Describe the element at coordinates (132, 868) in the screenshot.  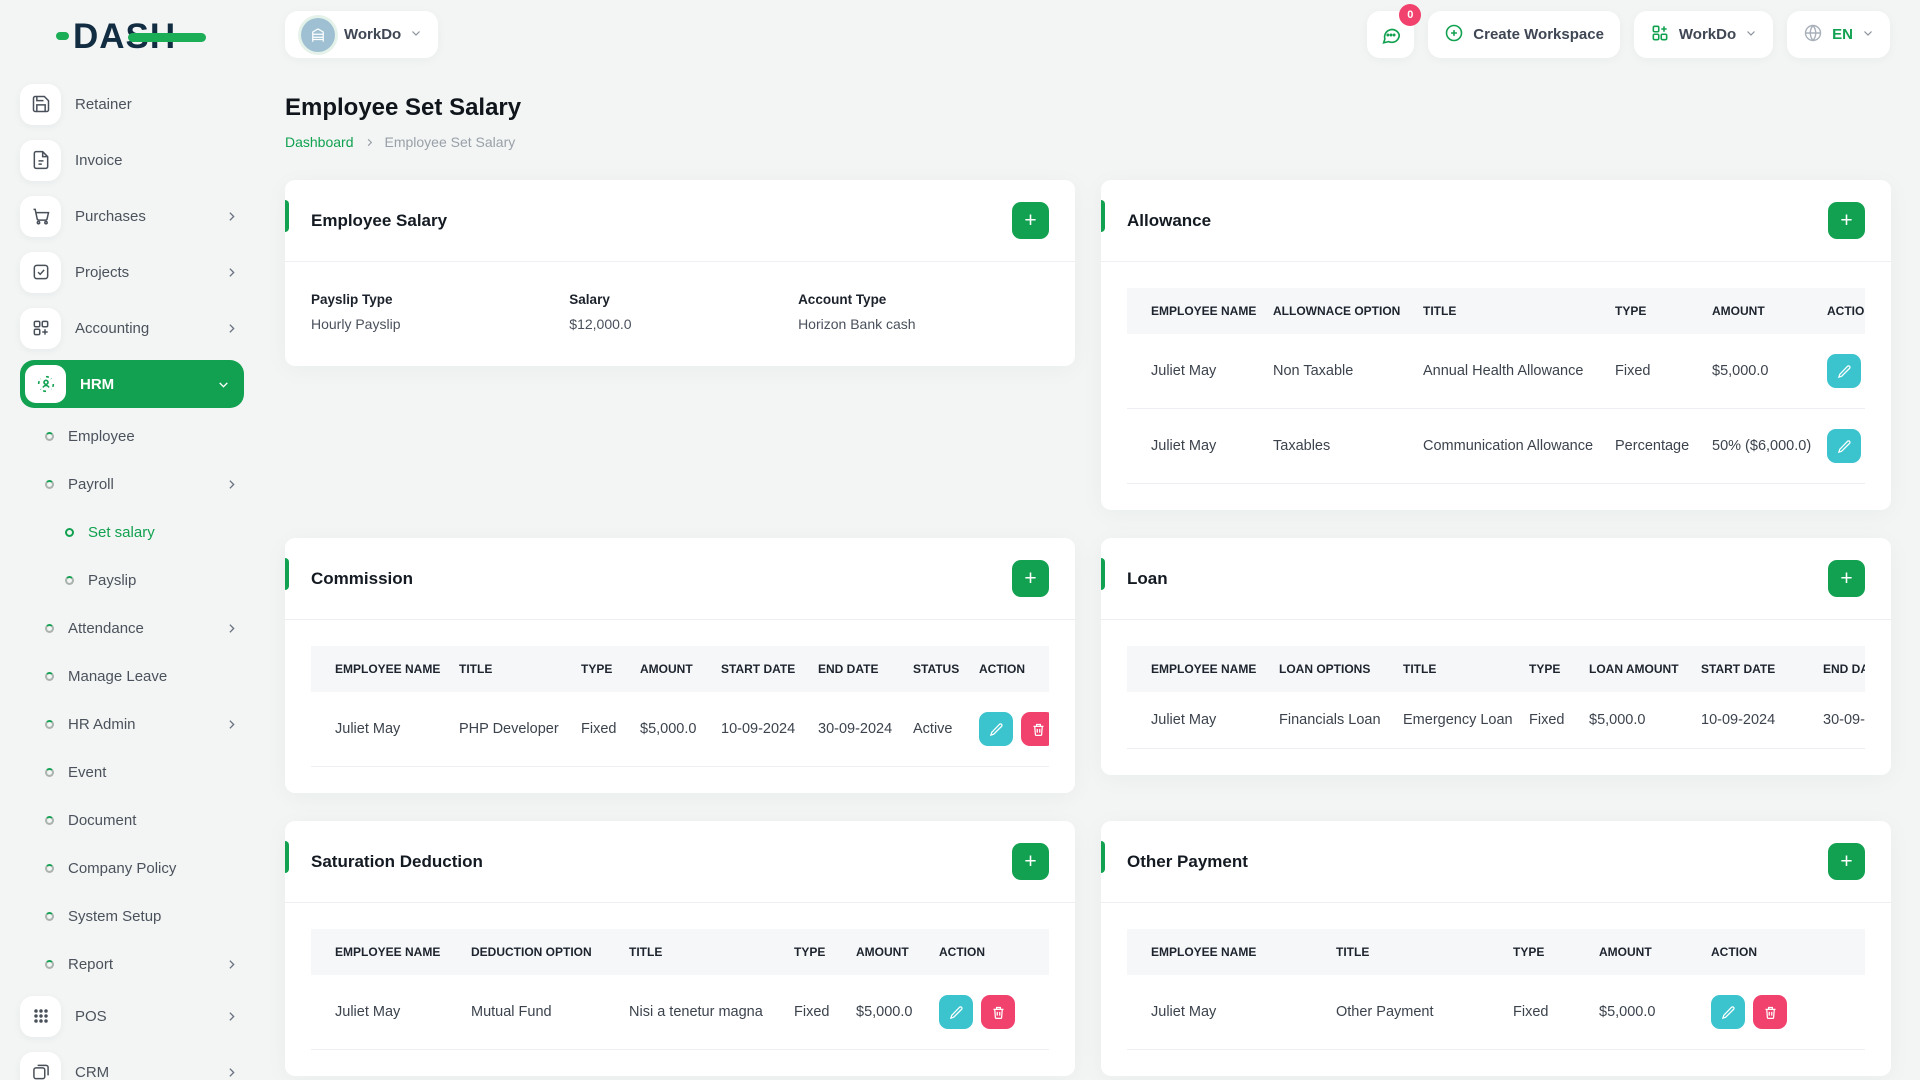
I see `sidebar-item-company-policy: Company Policy` at that location.